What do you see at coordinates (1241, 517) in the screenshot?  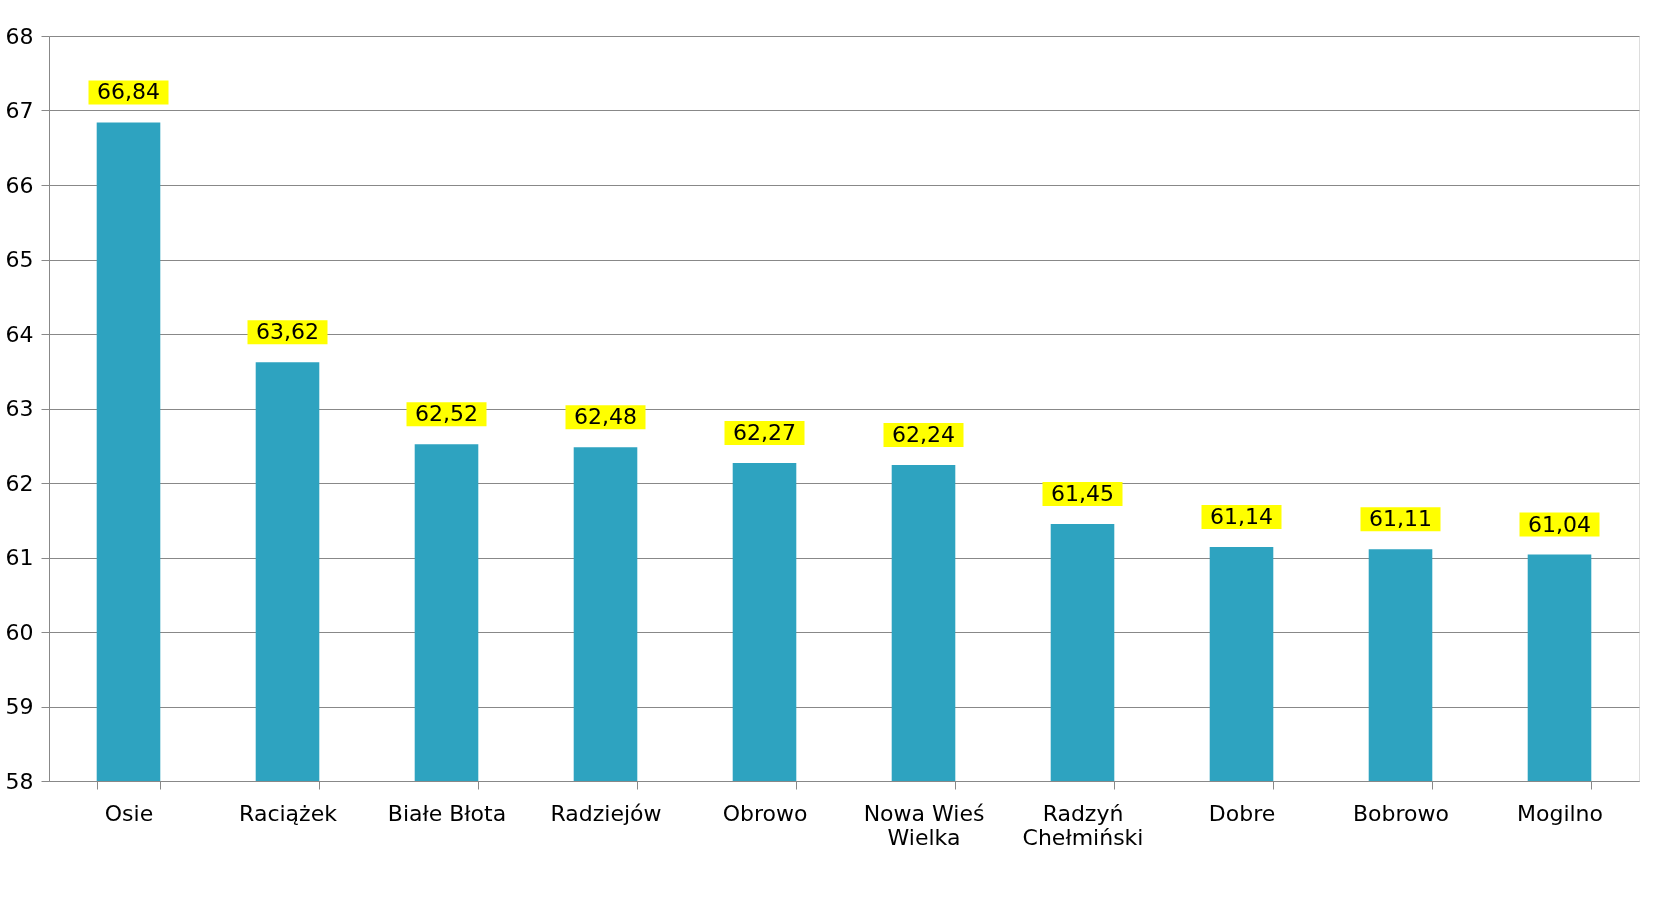 I see `data-label: 61,14` at bounding box center [1241, 517].